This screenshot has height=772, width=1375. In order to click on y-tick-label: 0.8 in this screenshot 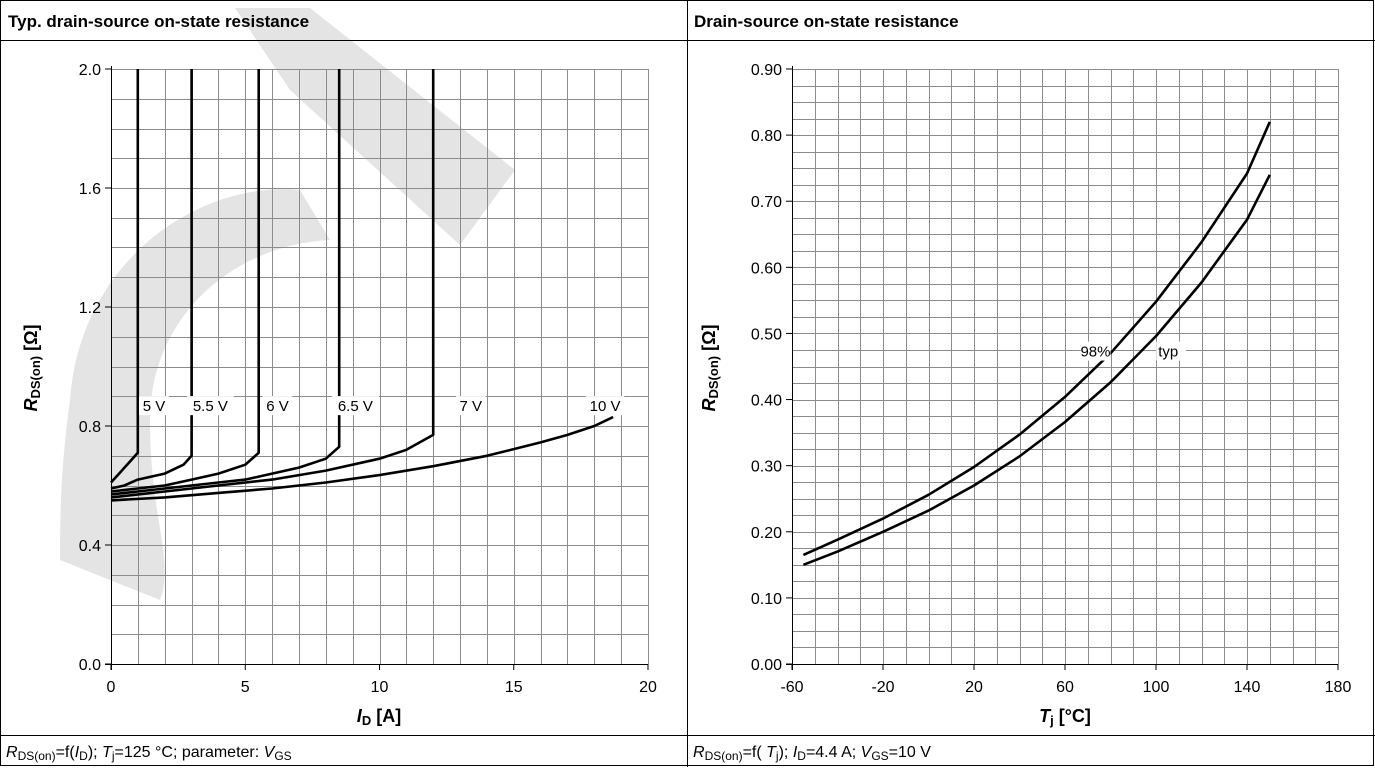, I will do `click(90, 427)`.